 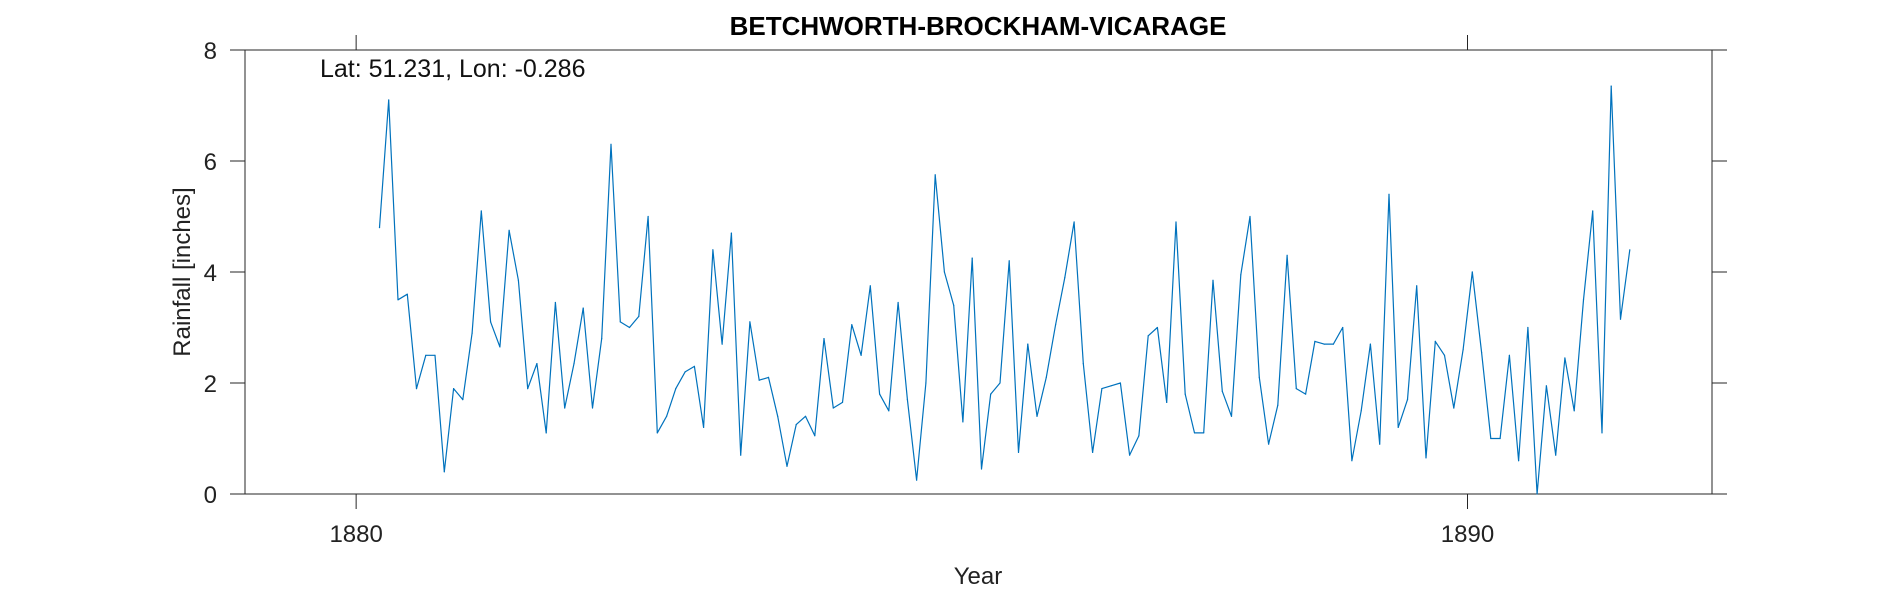 What do you see at coordinates (210, 51) in the screenshot?
I see `y-tick-label: 8` at bounding box center [210, 51].